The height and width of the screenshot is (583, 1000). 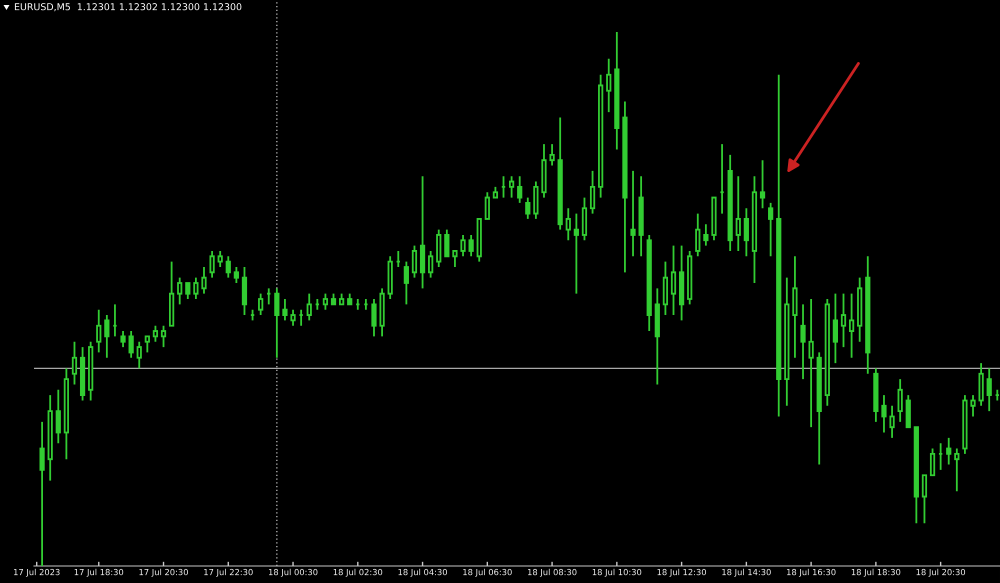 I want to click on x-tick-label: 17 Jul 18:30, so click(x=99, y=572).